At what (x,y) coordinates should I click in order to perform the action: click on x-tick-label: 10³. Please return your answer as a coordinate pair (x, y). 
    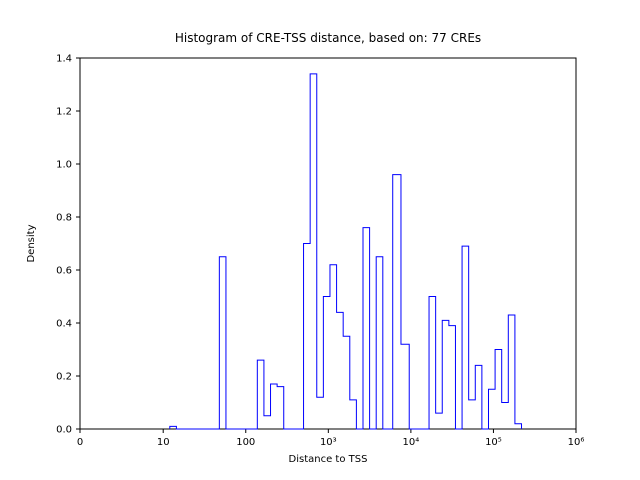
    Looking at the image, I should click on (328, 442).